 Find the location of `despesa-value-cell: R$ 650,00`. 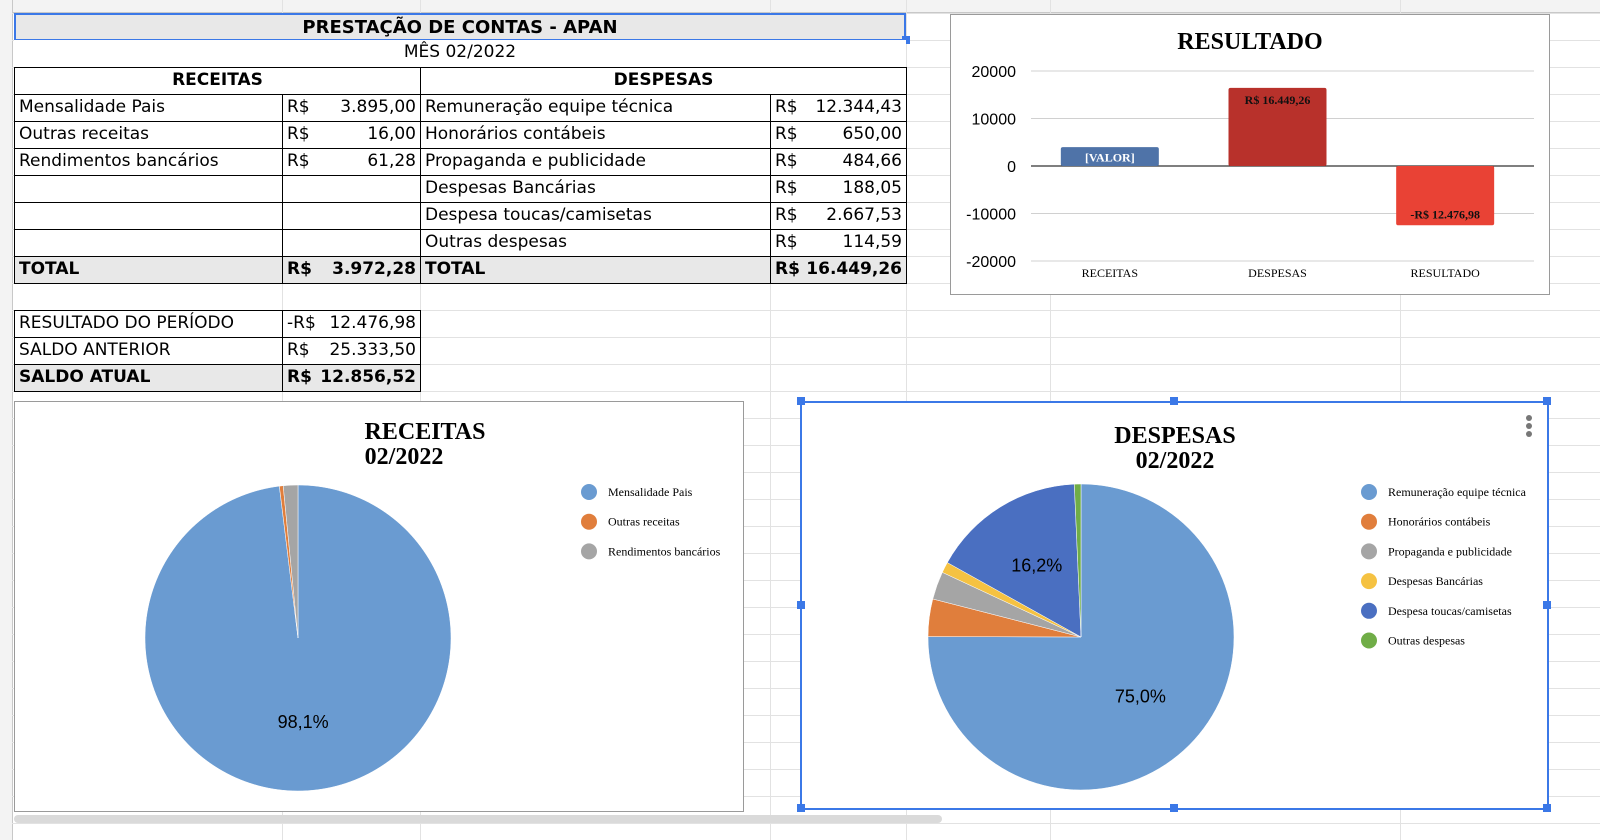

despesa-value-cell: R$ 650,00 is located at coordinates (838, 135).